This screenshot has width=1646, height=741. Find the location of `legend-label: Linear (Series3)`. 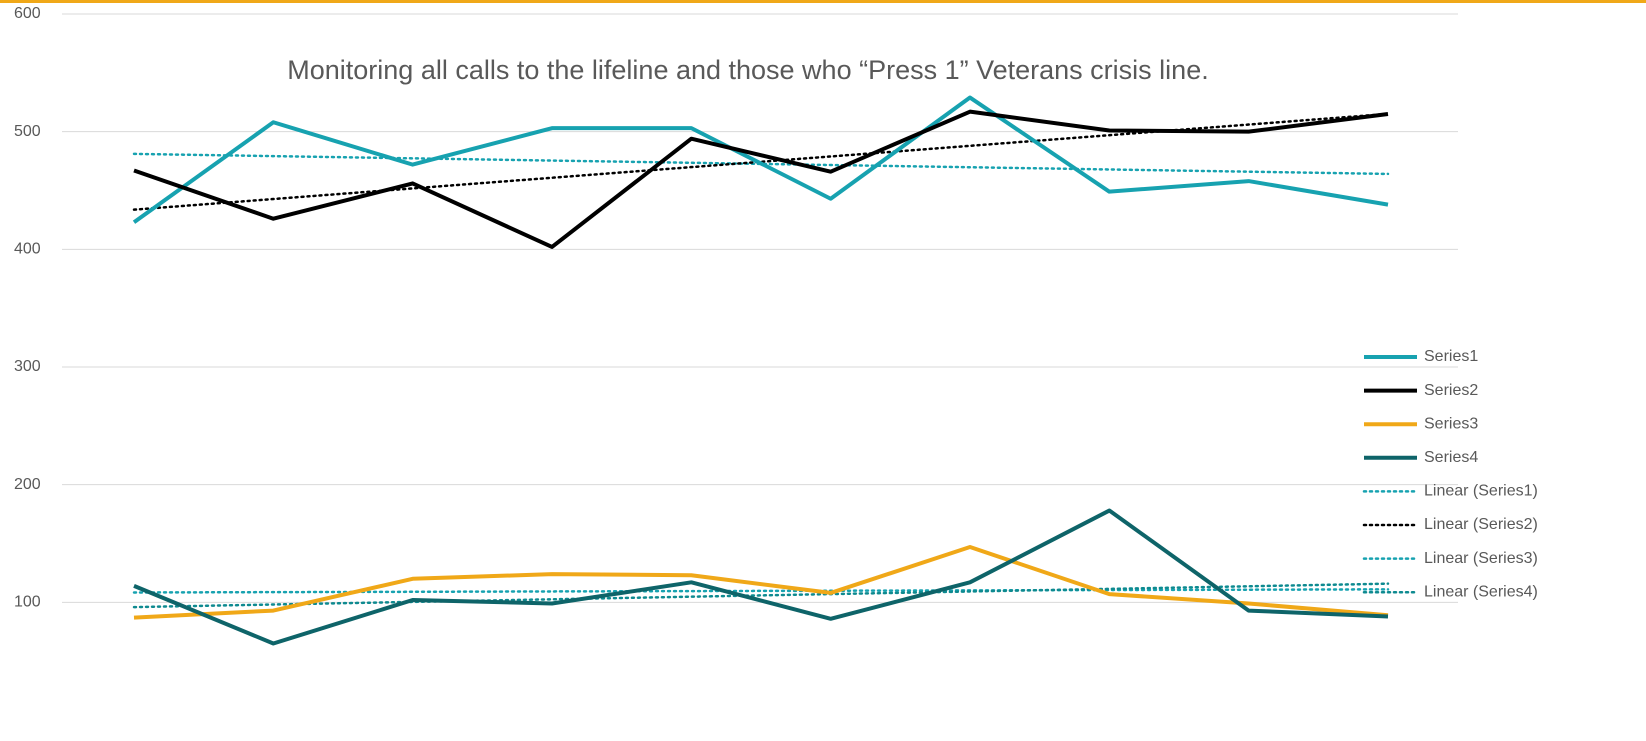

legend-label: Linear (Series3) is located at coordinates (1481, 558).